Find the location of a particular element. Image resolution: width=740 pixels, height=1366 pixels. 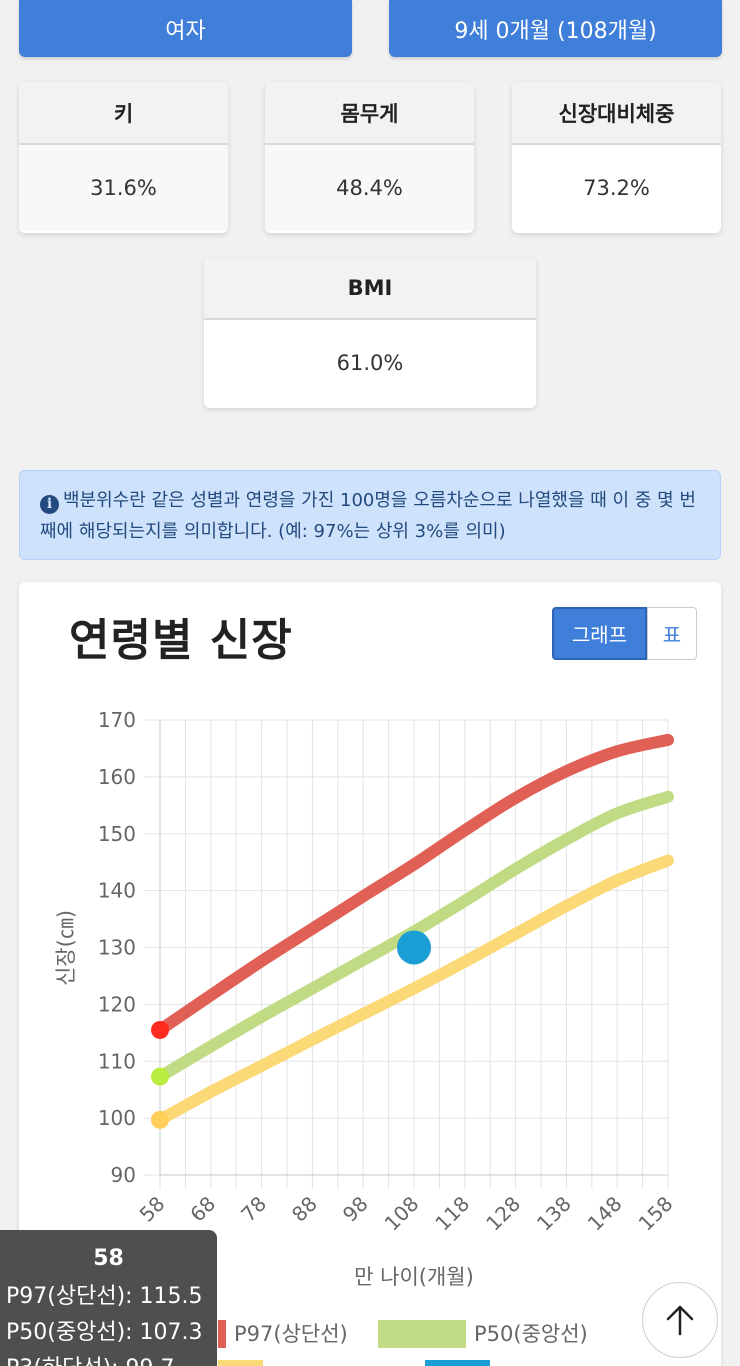

stat-label: 키 is located at coordinates (123, 113).